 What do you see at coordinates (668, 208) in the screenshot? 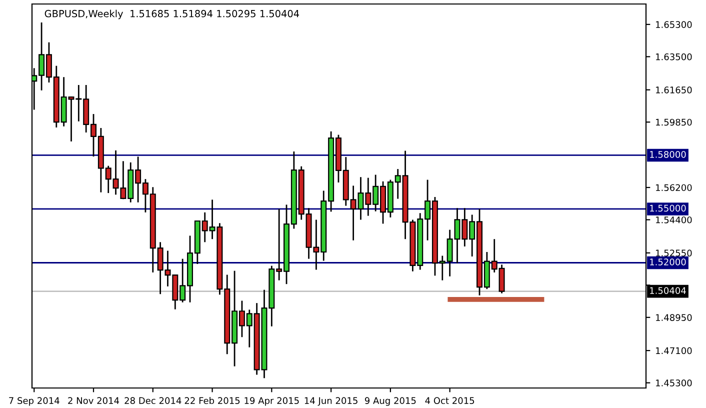
I see `ref-line-label: 1.55000` at bounding box center [668, 208].